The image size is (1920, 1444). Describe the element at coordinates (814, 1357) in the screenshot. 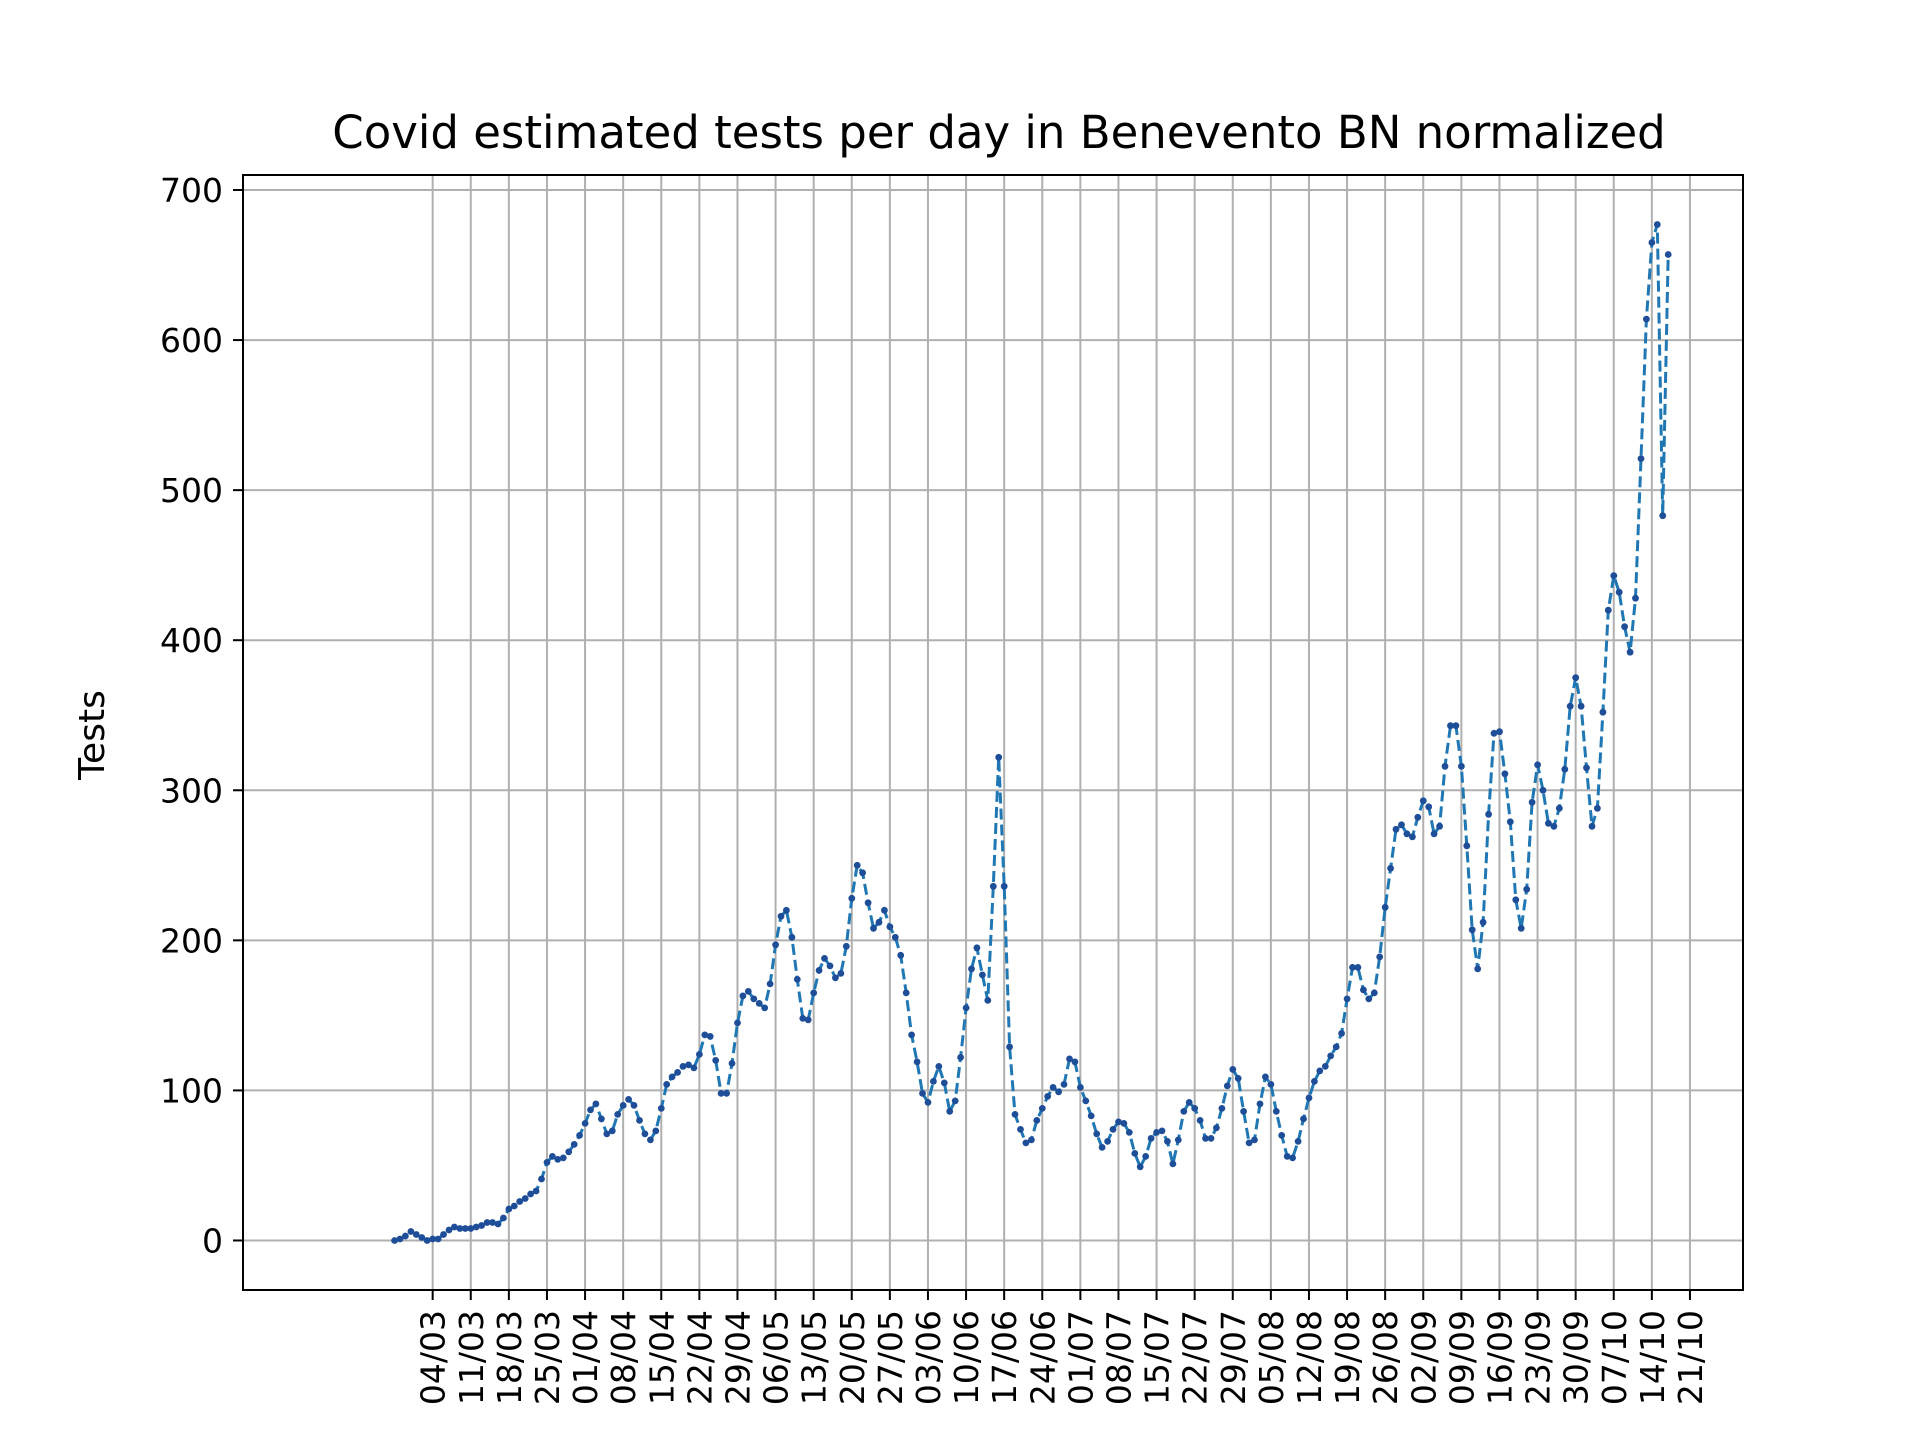

I see `x-tick-label: 13/05` at that location.